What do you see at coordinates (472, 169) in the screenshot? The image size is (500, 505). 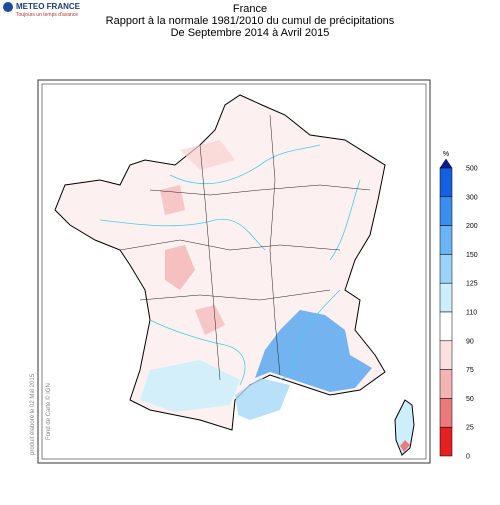 I see `legend-label: 500` at bounding box center [472, 169].